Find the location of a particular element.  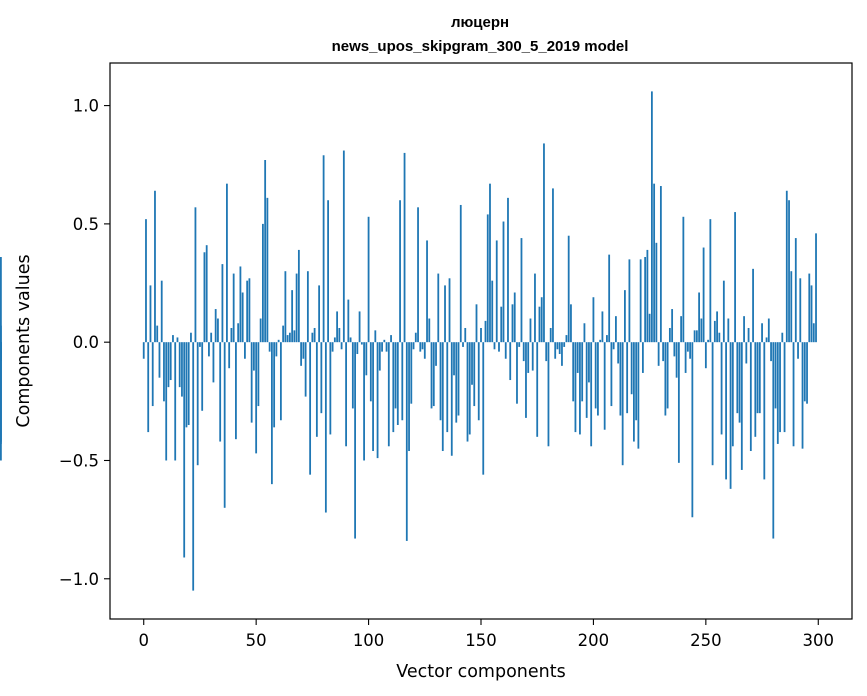

chart-title: люцерн is located at coordinates (480, 22).